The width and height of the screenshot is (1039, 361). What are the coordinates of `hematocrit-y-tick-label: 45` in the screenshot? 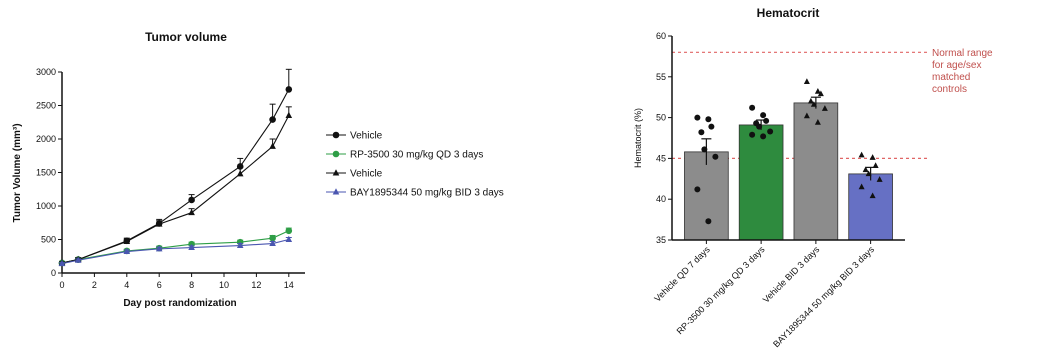 It's located at (661, 158).